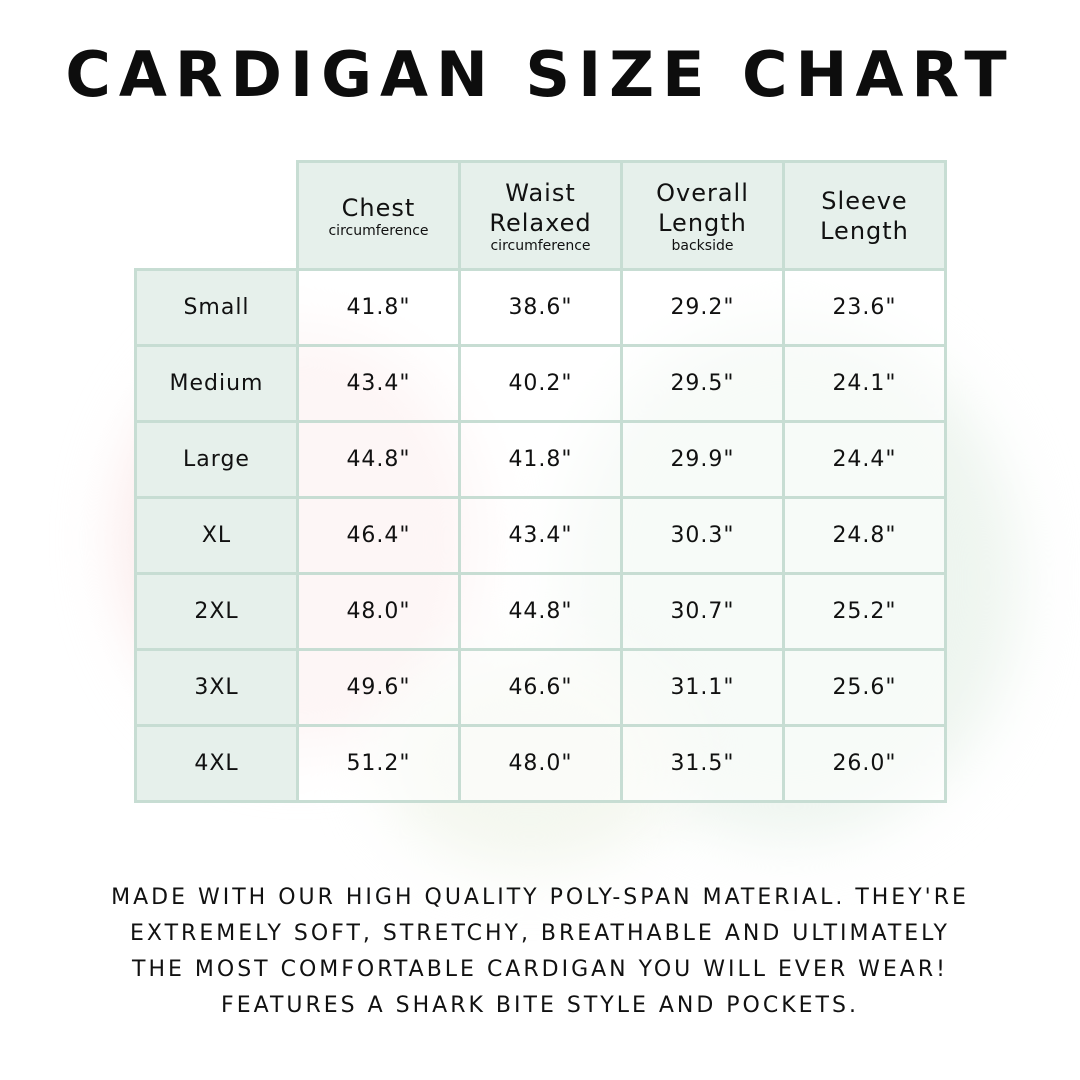  I want to click on table-cell: 31.5", so click(702, 763).